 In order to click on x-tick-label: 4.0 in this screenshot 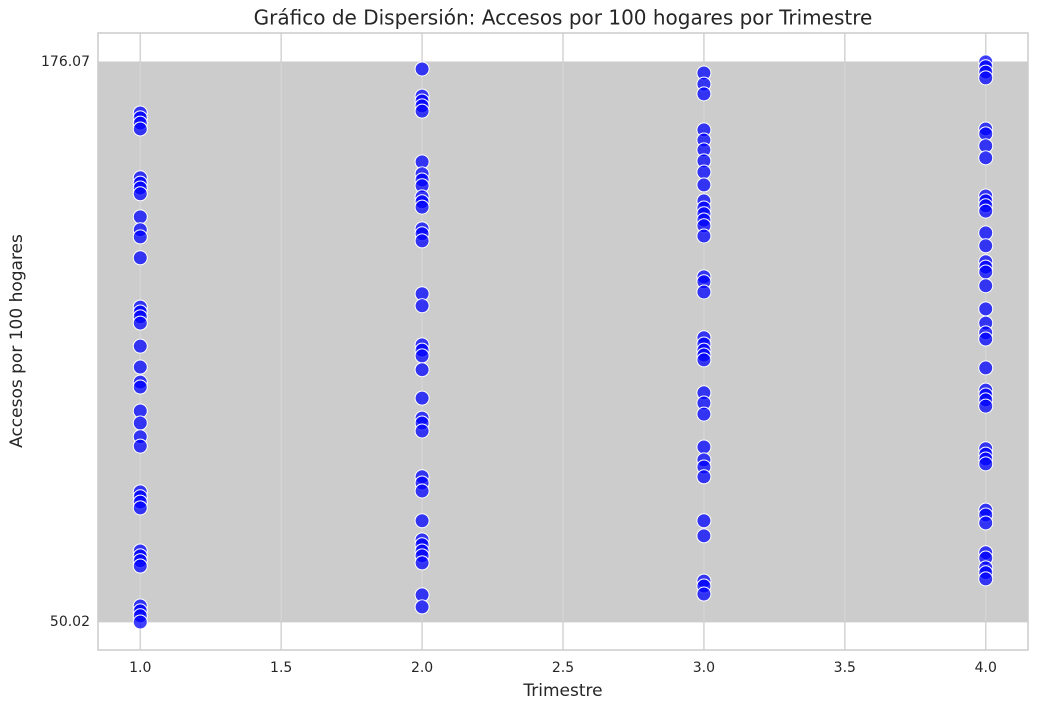, I will do `click(986, 668)`.